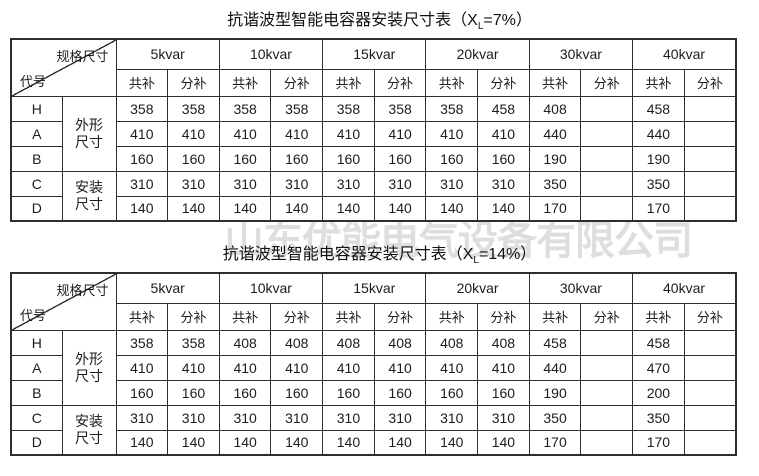  Describe the element at coordinates (271, 54) in the screenshot. I see `rating-header-10kvar: 10kvar` at that location.